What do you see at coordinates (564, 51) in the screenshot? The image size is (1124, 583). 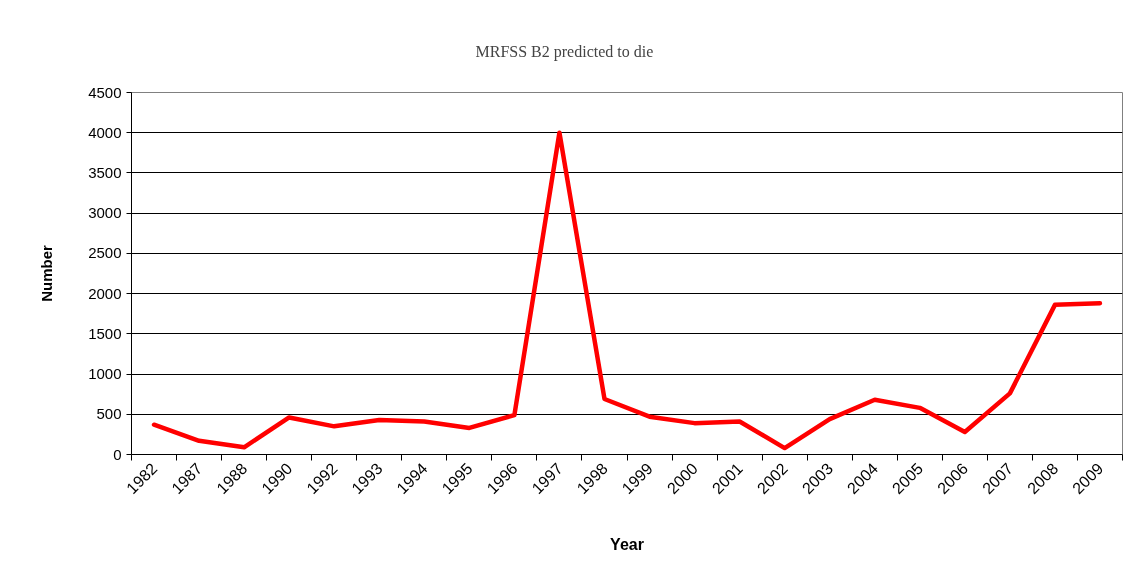 I see `chart-title: MRFSS B2 predicted to die` at bounding box center [564, 51].